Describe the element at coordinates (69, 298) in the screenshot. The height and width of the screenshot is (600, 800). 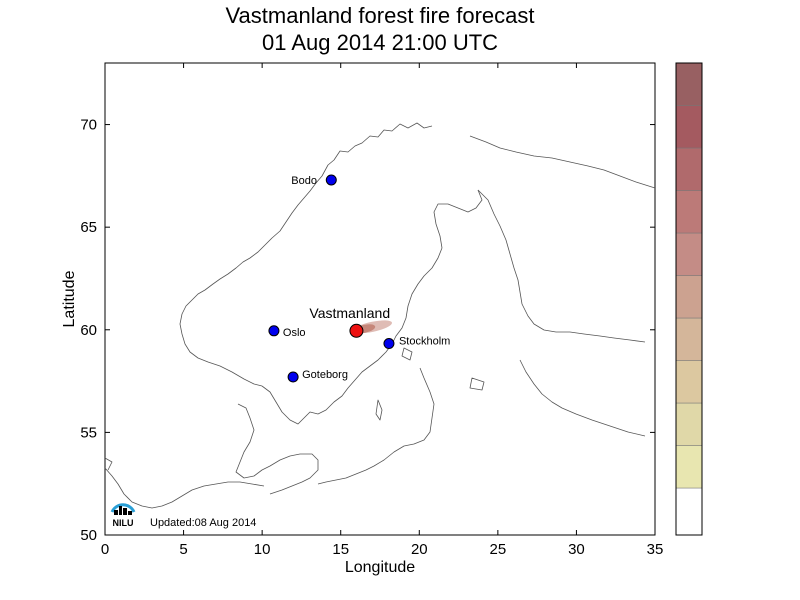
I see `y-axis-label: Latitude` at that location.